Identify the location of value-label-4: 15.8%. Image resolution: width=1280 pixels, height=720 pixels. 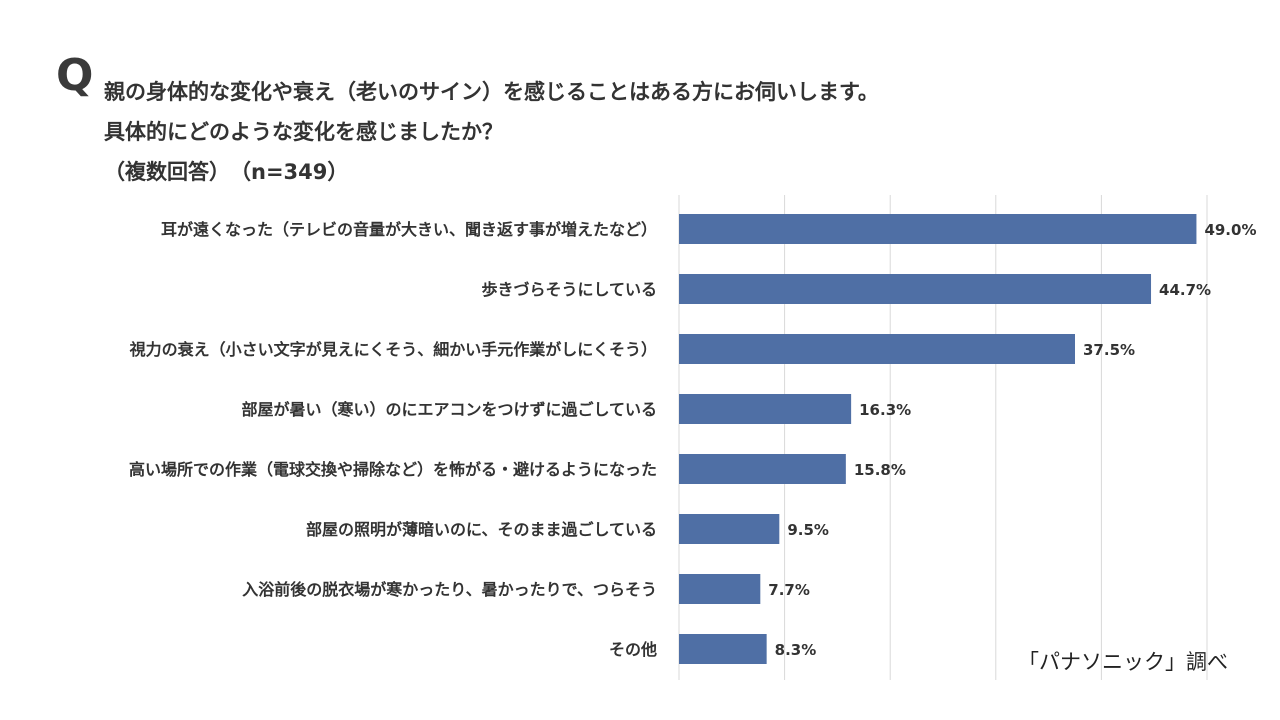
(880, 470).